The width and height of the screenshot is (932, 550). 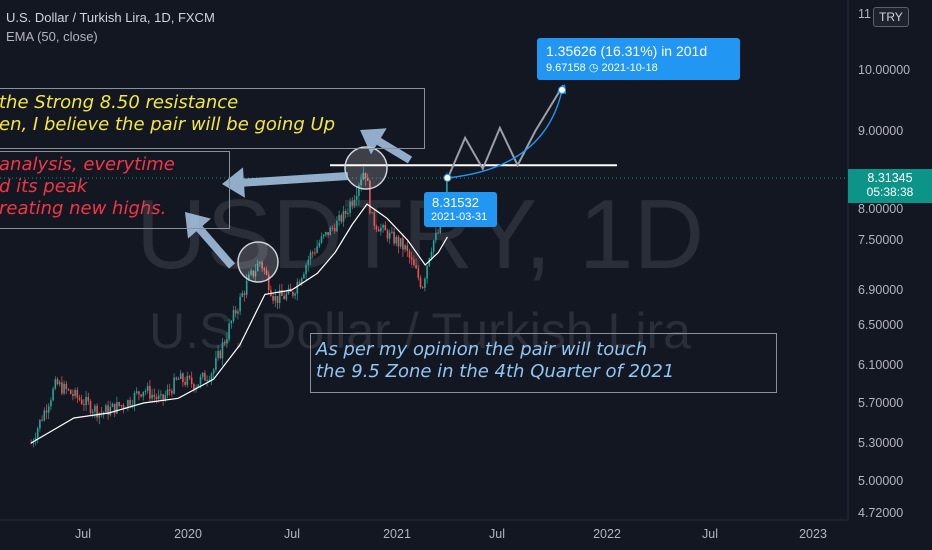 I want to click on y-tick-label: 5.30000, so click(x=880, y=443).